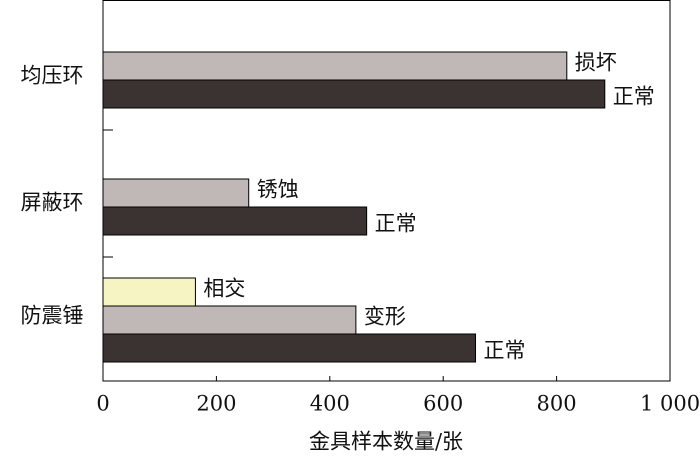 The width and height of the screenshot is (700, 464). I want to click on x-axis-label: 金具样本数量/张, so click(386, 442).